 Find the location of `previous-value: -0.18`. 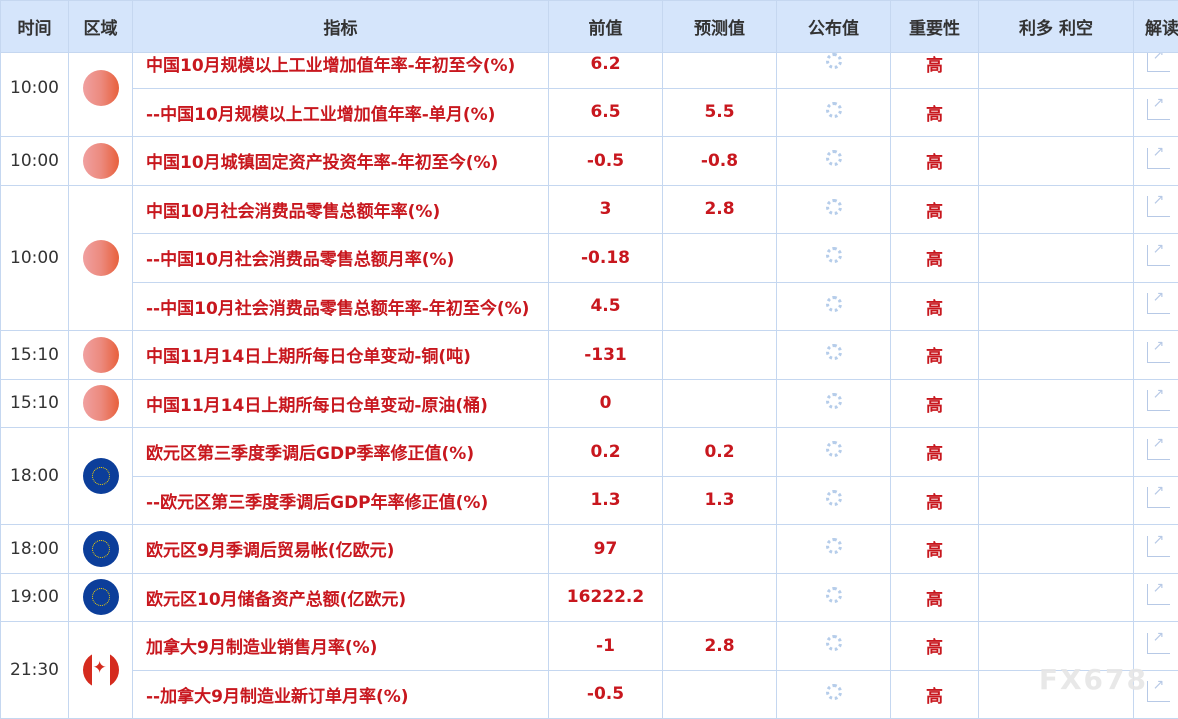

previous-value: -0.18 is located at coordinates (606, 258).